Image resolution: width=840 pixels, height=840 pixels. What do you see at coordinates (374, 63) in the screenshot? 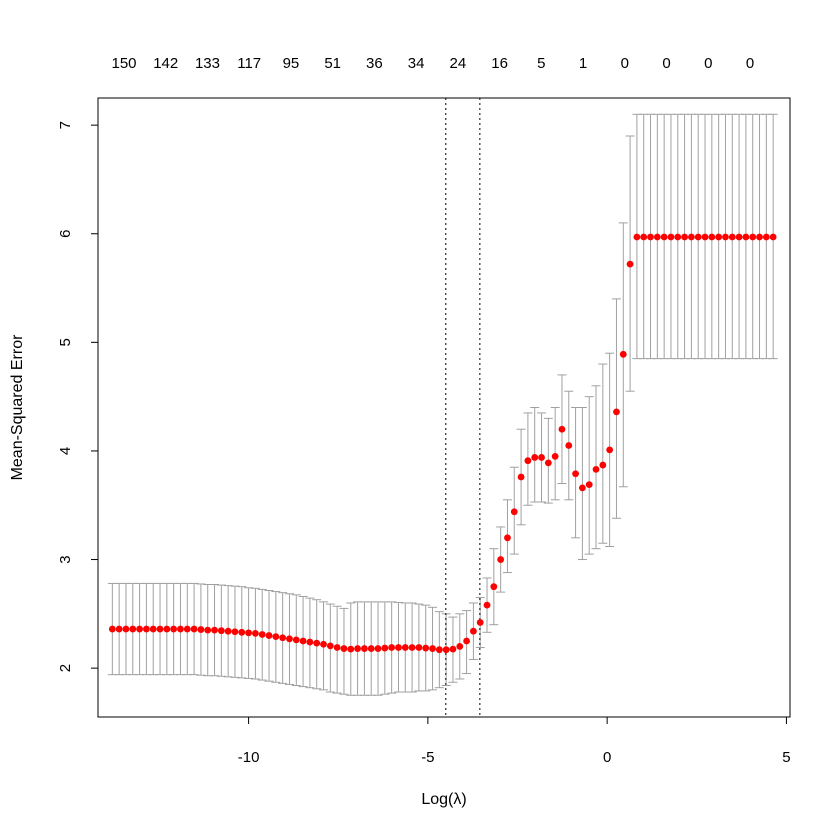
I see `top-axis-label: 36` at bounding box center [374, 63].